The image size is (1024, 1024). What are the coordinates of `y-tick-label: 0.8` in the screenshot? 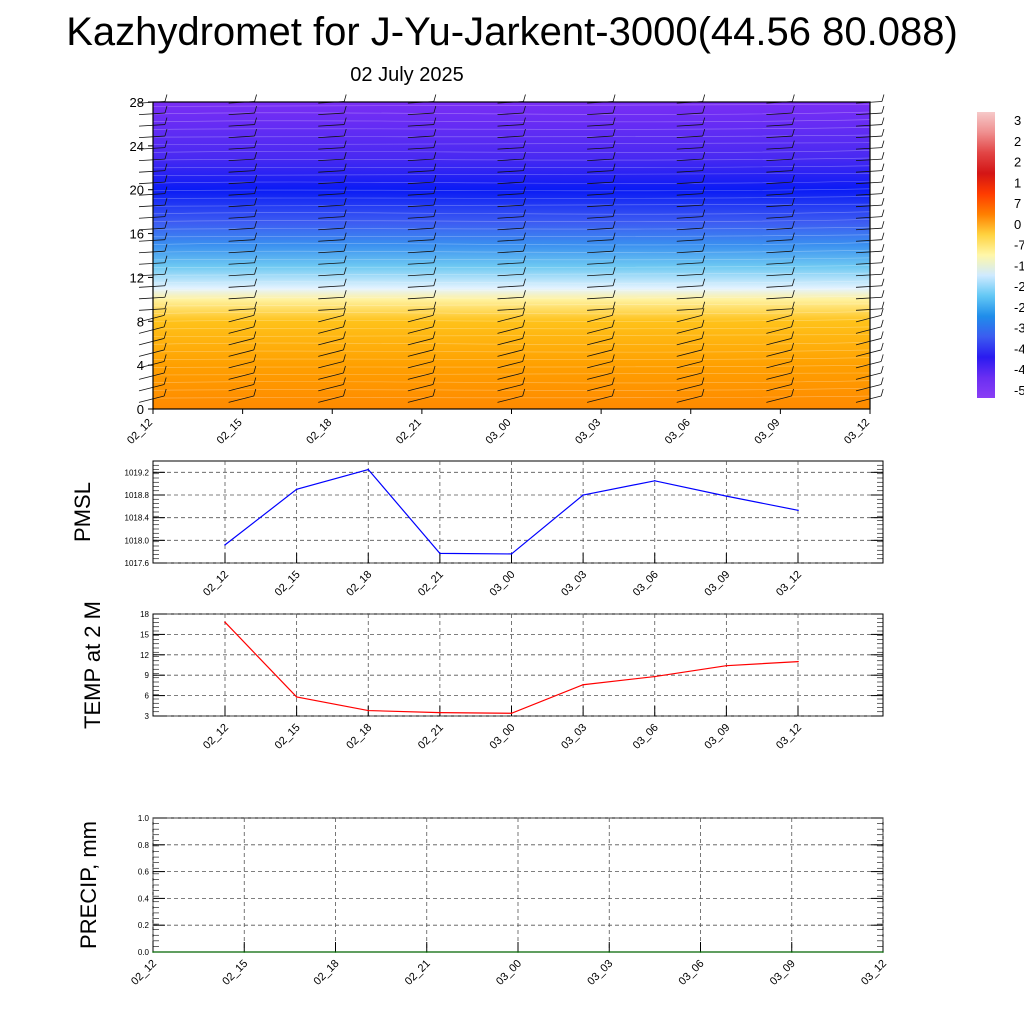 It's located at (144, 845).